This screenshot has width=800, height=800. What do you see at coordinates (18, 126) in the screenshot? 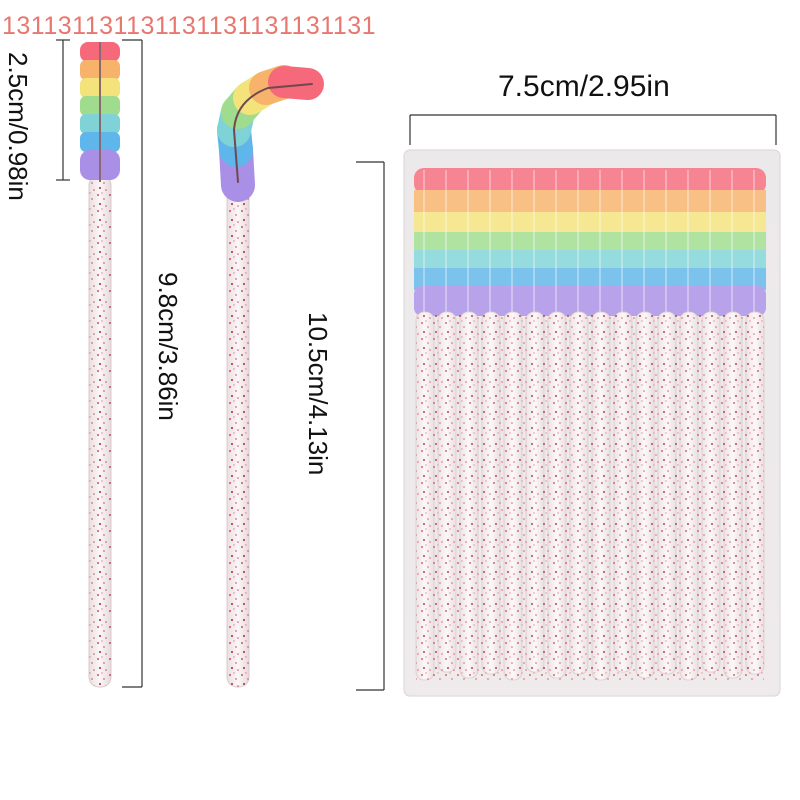
I see `brush-head-length-label: 2.5cm/0.98in` at bounding box center [18, 126].